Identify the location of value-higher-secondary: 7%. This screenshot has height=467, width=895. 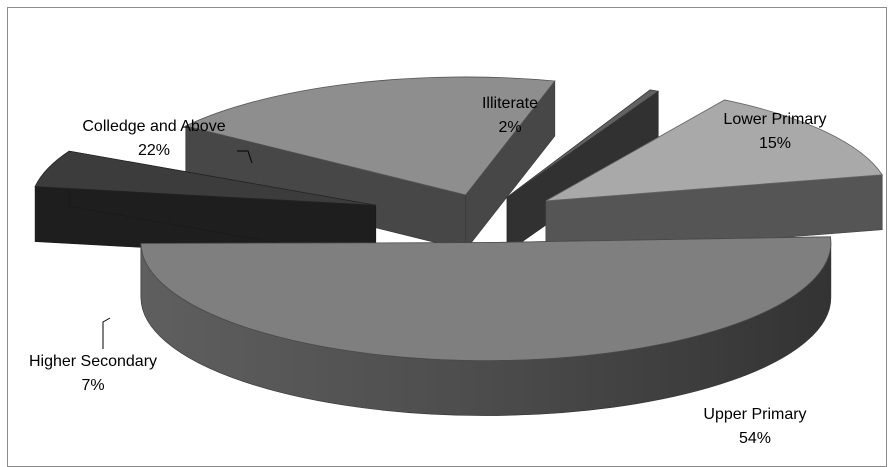
(92, 385).